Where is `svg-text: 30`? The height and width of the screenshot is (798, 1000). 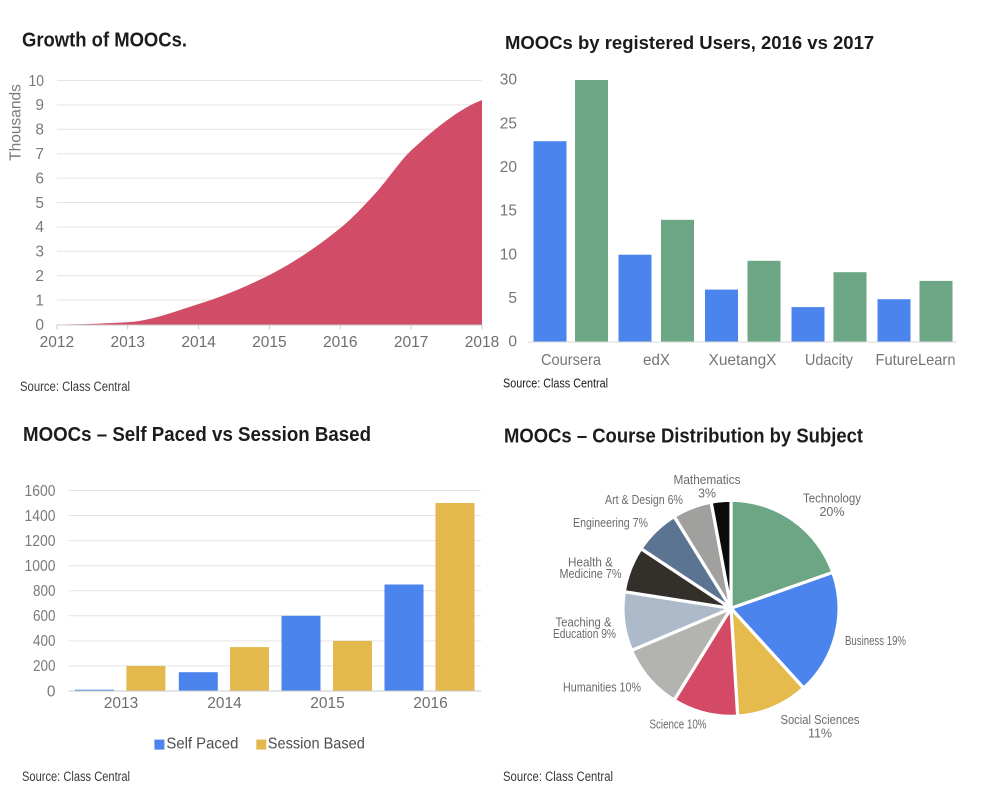 svg-text: 30 is located at coordinates (509, 80).